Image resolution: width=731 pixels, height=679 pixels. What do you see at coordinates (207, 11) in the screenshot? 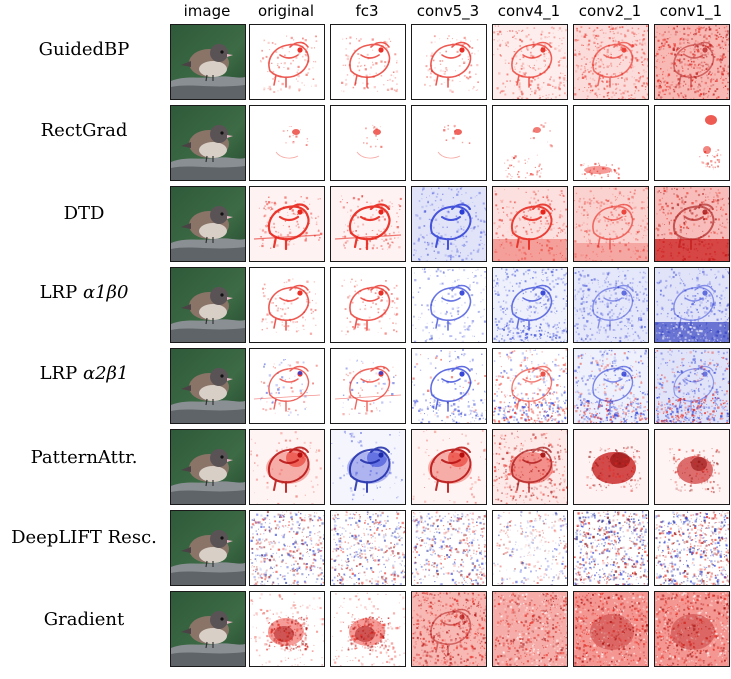
I see `column-header-image: image` at bounding box center [207, 11].